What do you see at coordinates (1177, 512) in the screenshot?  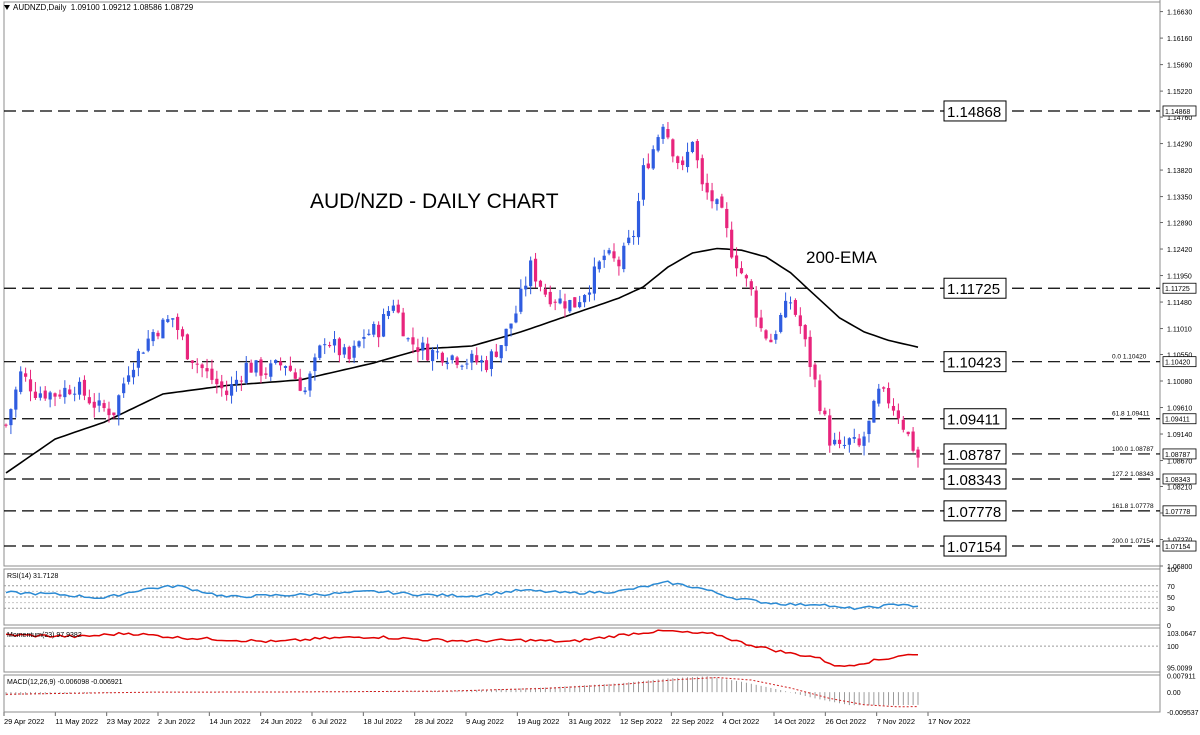 I see `axis-tag-label: 1.07778` at bounding box center [1177, 512].